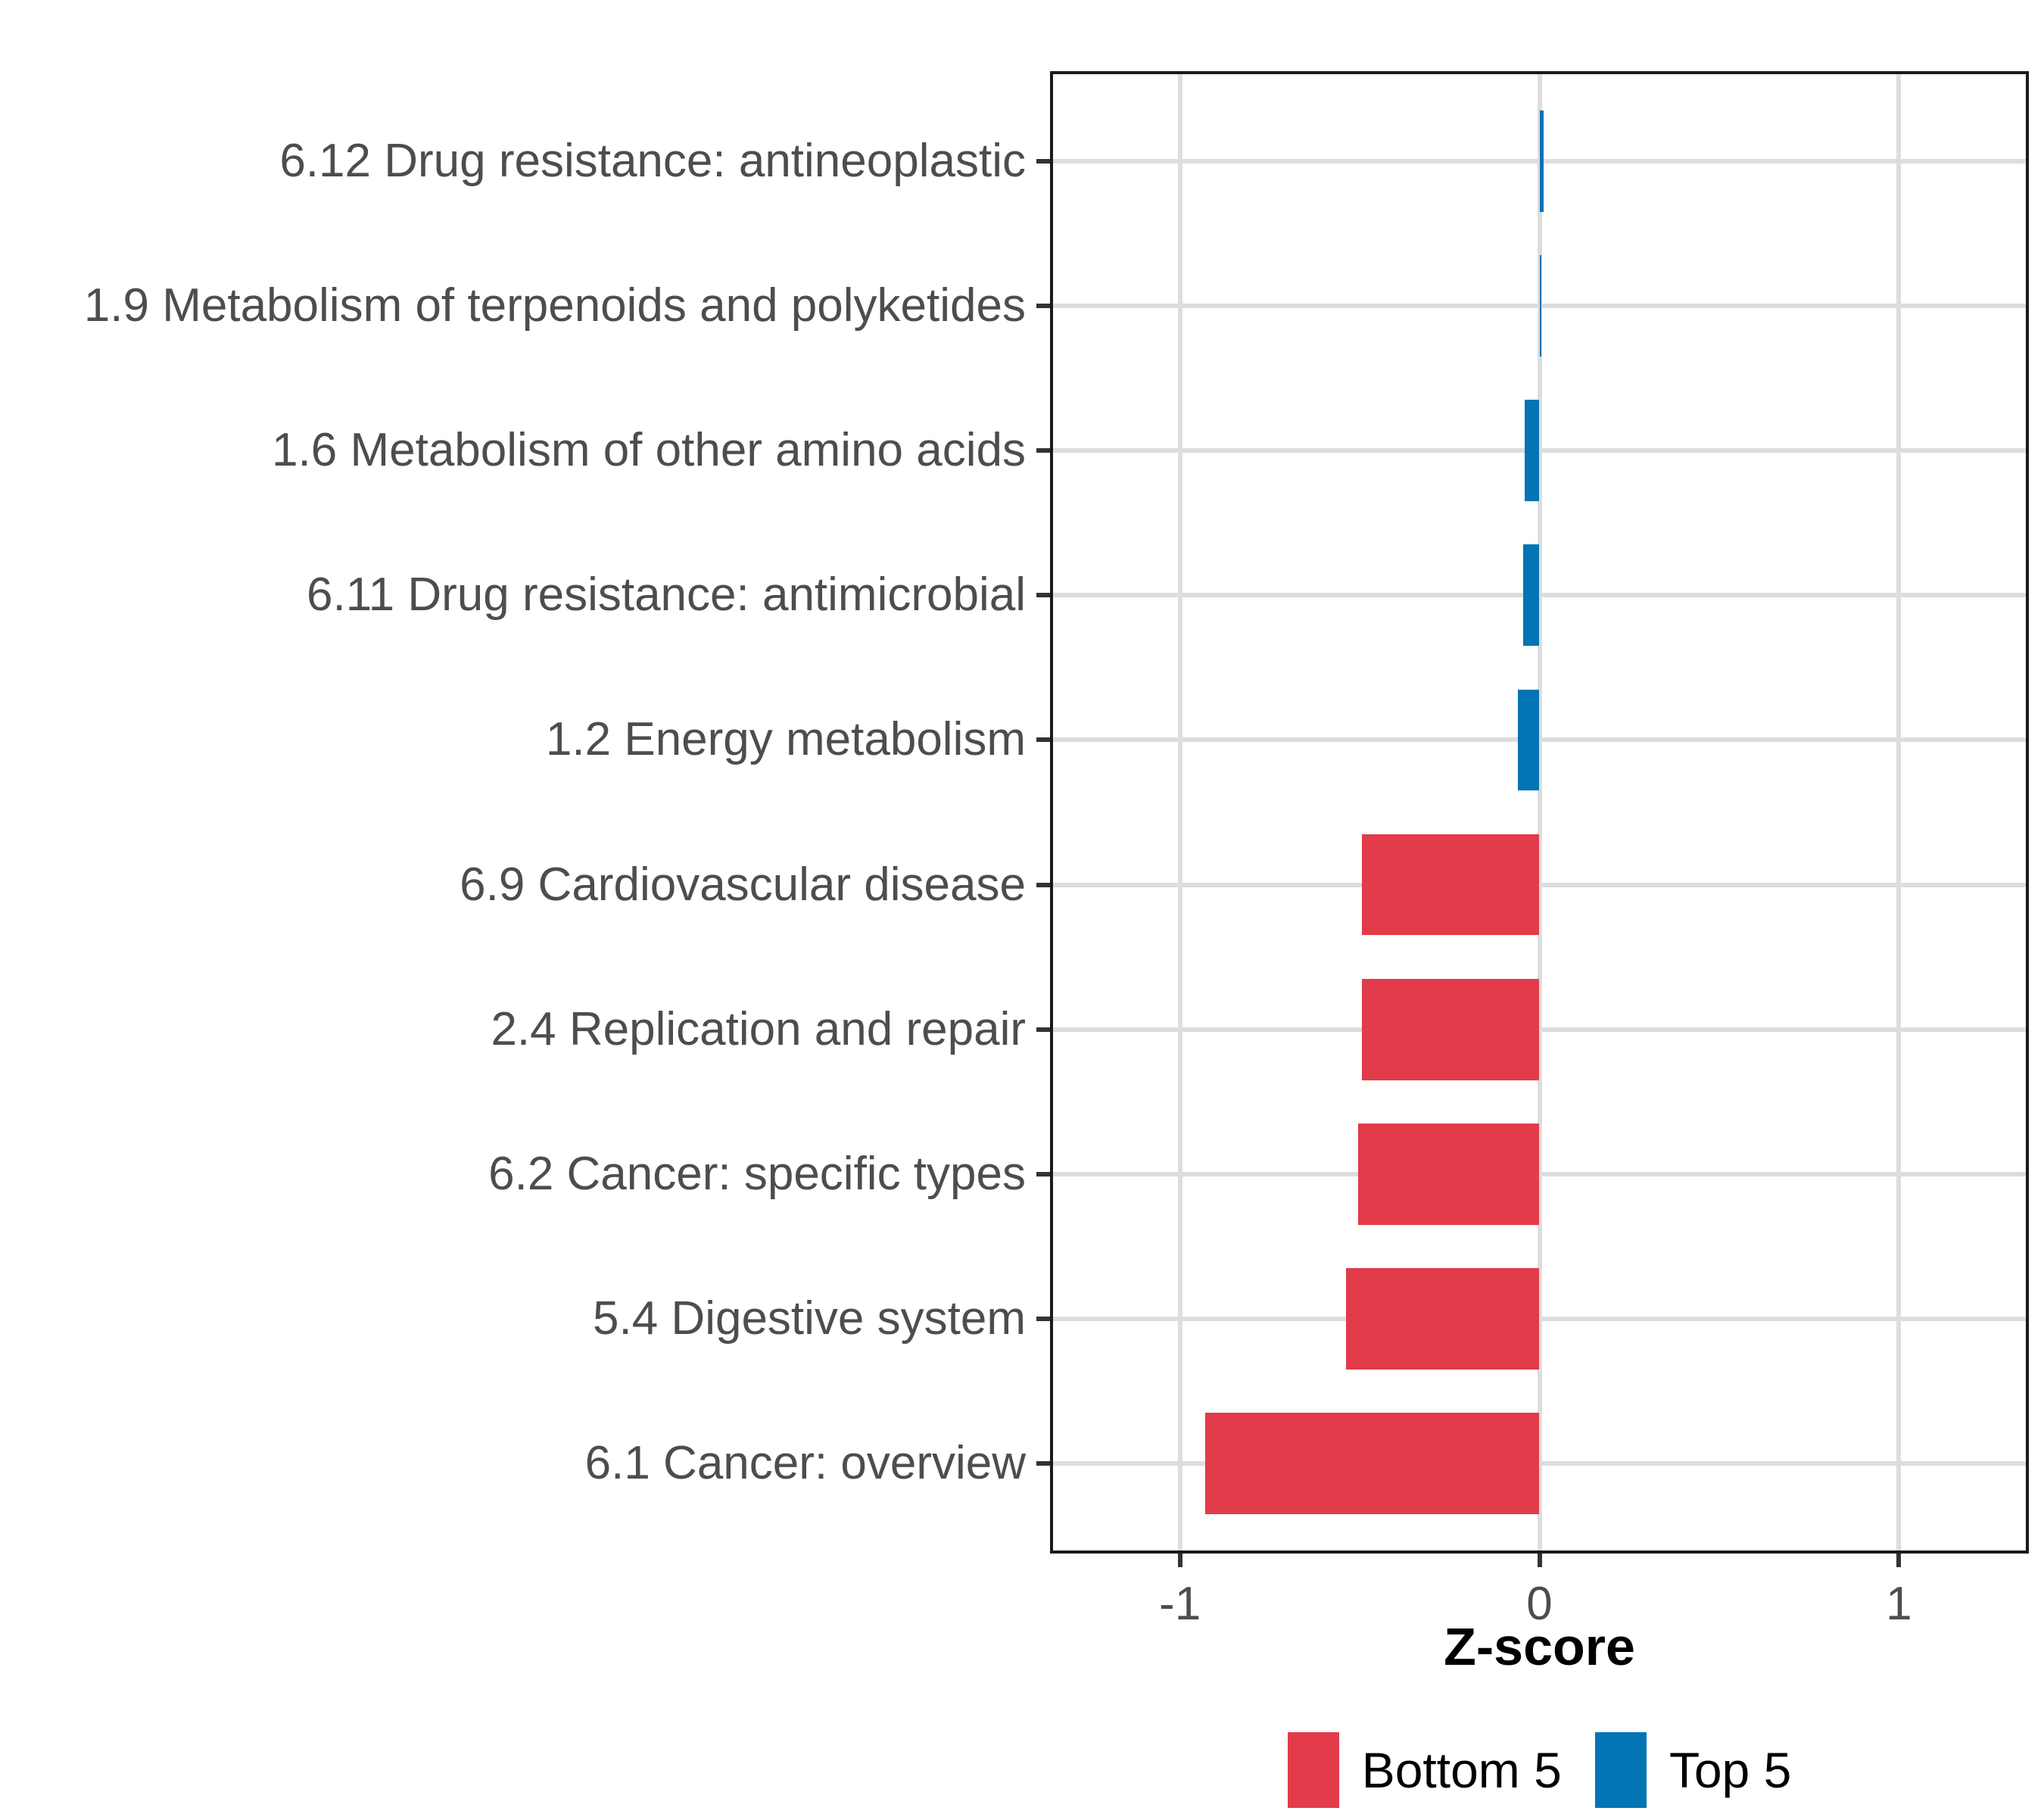 The width and height of the screenshot is (2044, 1817). Describe the element at coordinates (1539, 1646) in the screenshot. I see `x-axis-title: Z-score` at that location.